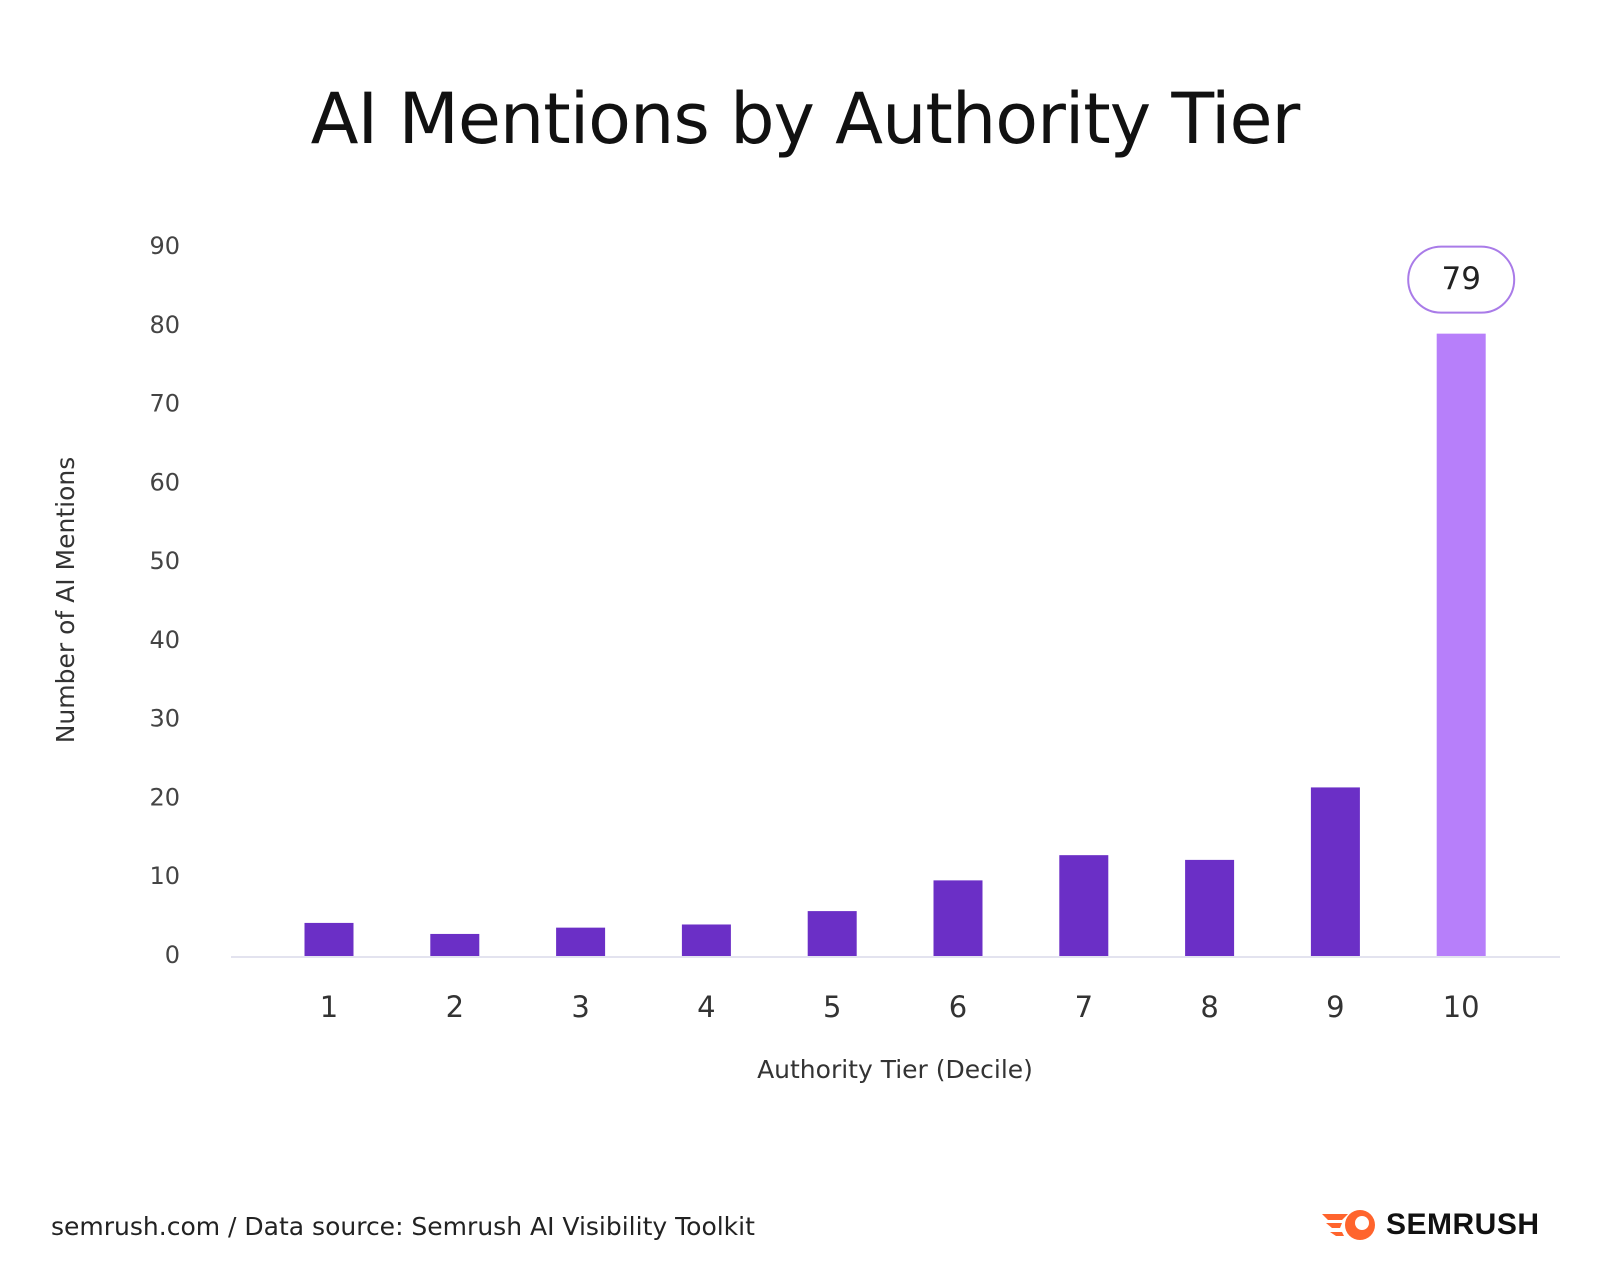  What do you see at coordinates (580, 1007) in the screenshot?
I see `x-tick-label: 3` at bounding box center [580, 1007].